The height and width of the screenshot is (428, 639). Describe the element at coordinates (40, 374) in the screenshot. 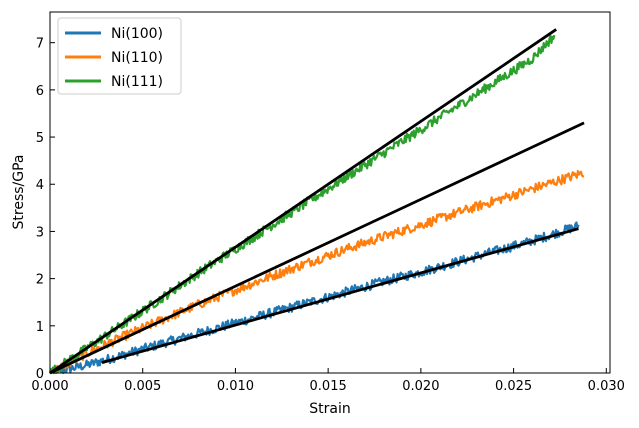

I see `y-tick-label: 0` at that location.